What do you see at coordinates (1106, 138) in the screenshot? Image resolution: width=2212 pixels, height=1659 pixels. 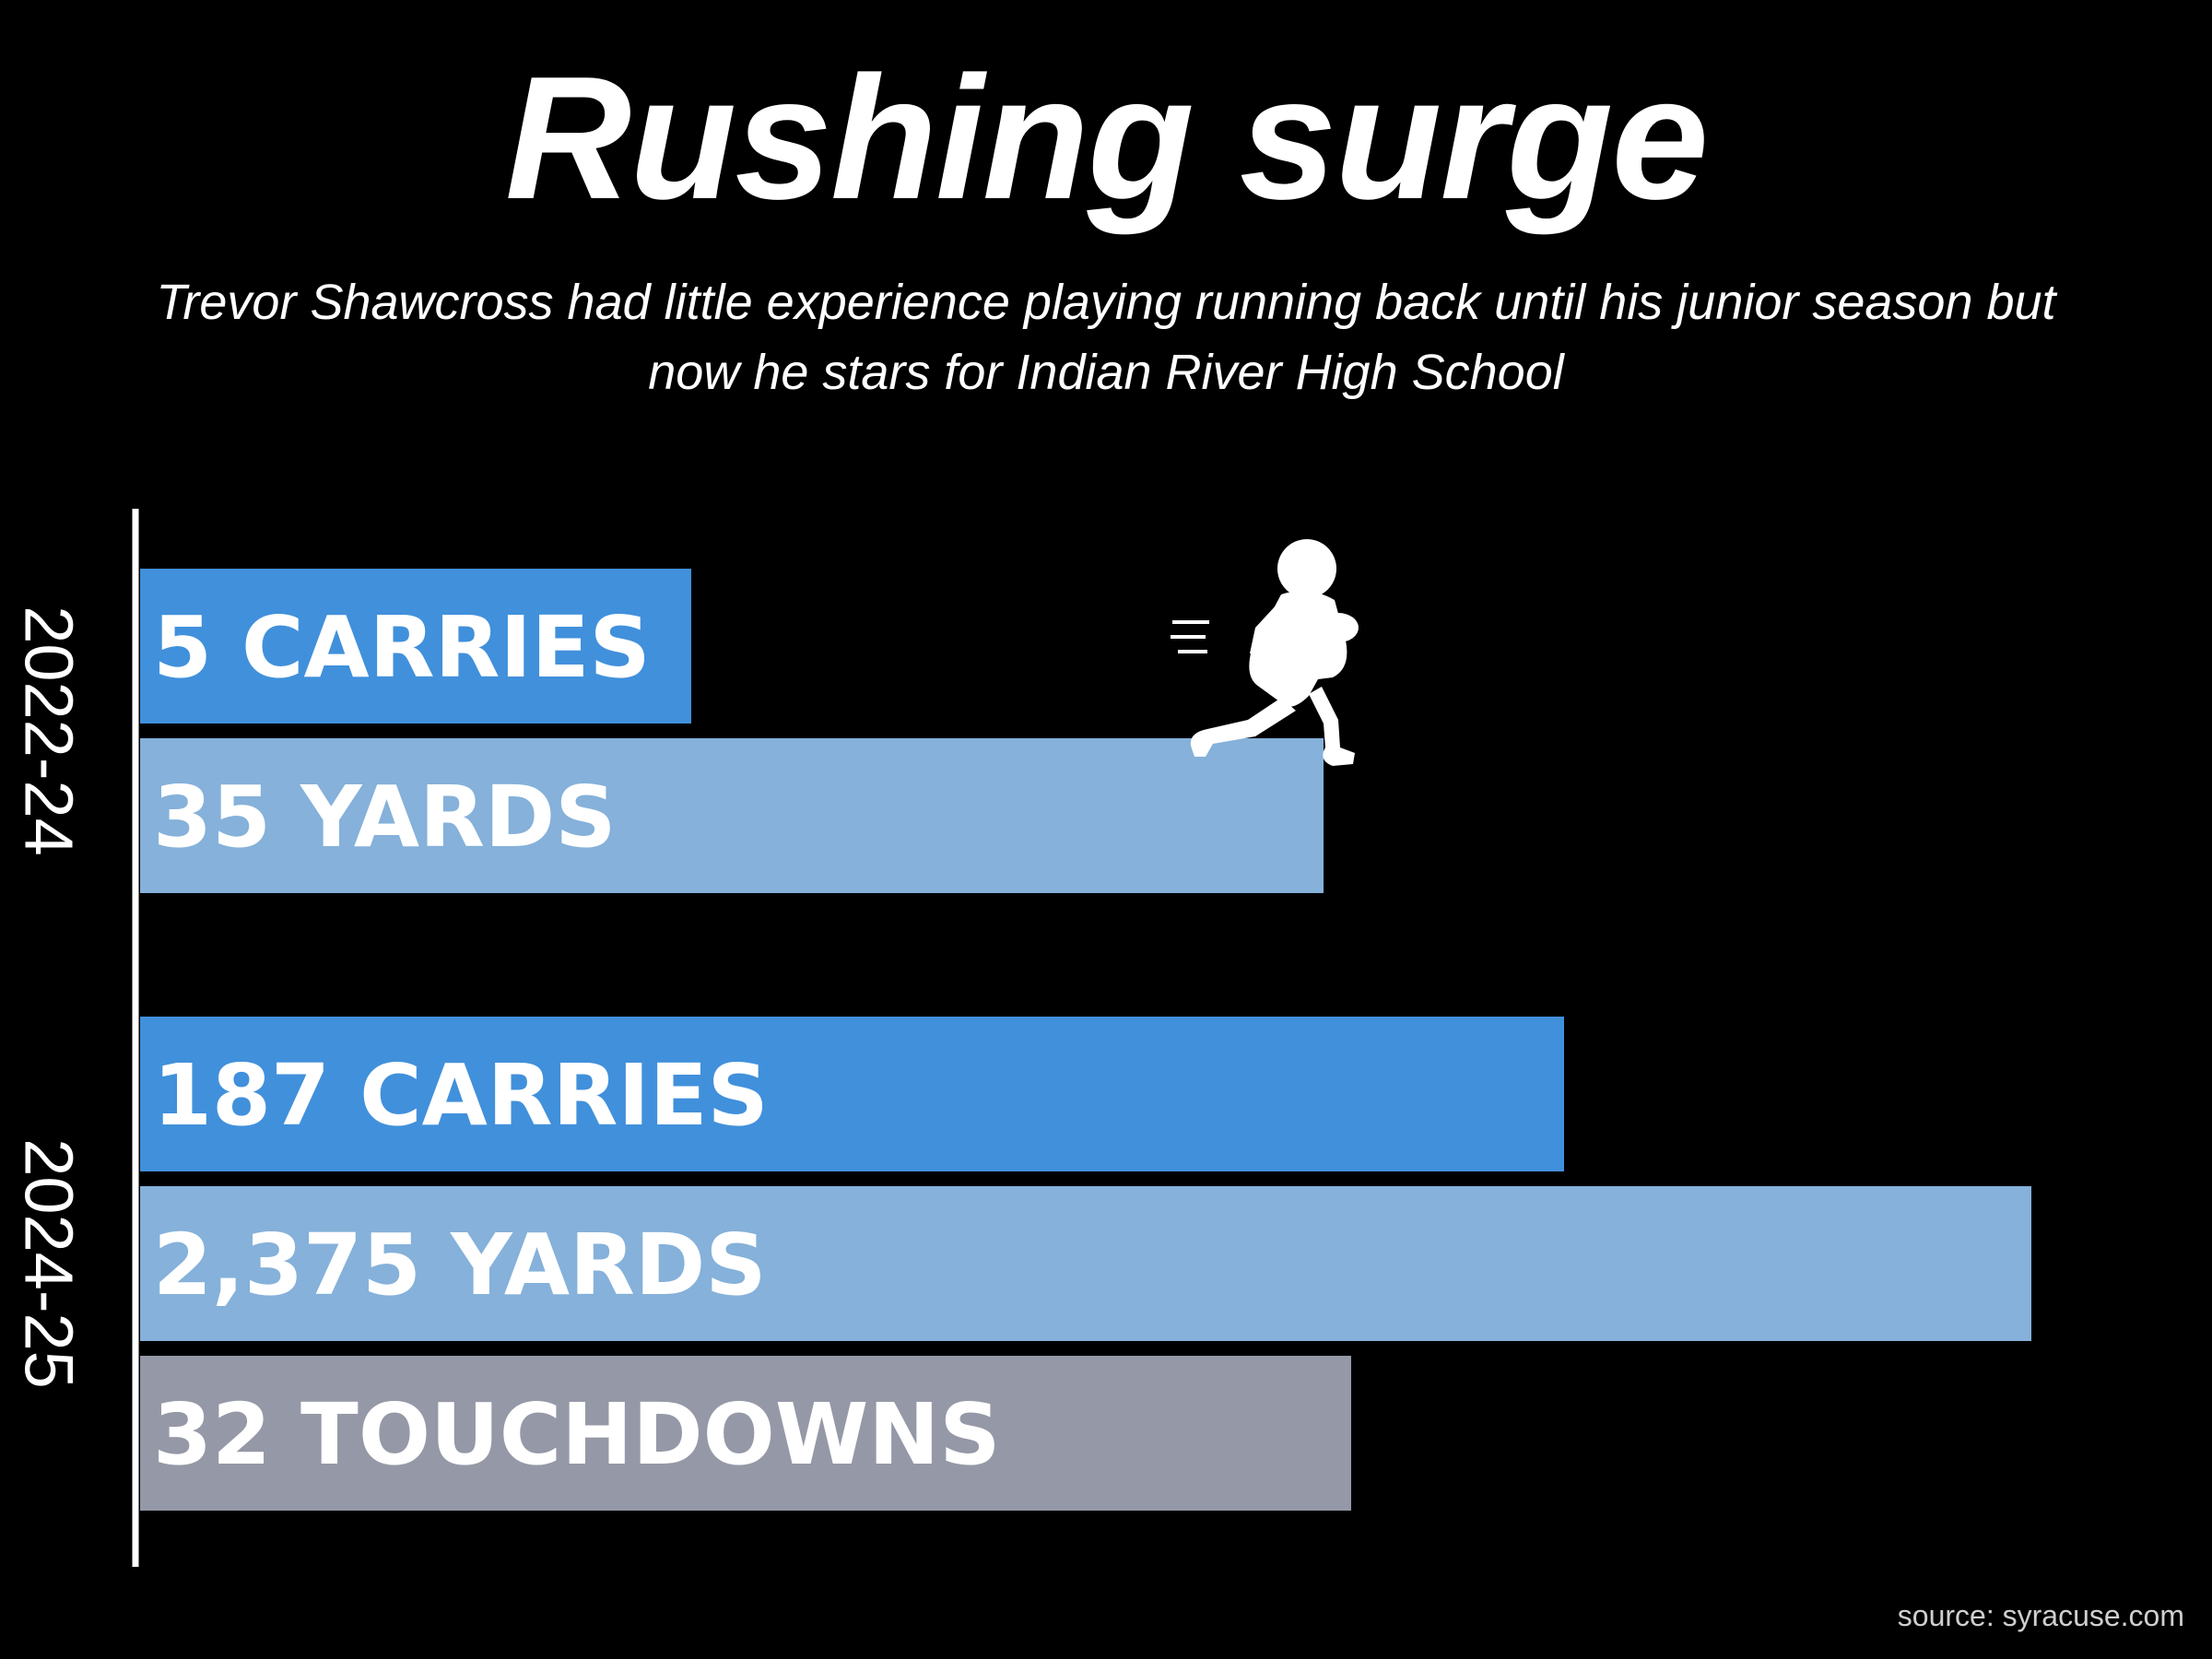 I see `chart-title: Rushing surge` at bounding box center [1106, 138].